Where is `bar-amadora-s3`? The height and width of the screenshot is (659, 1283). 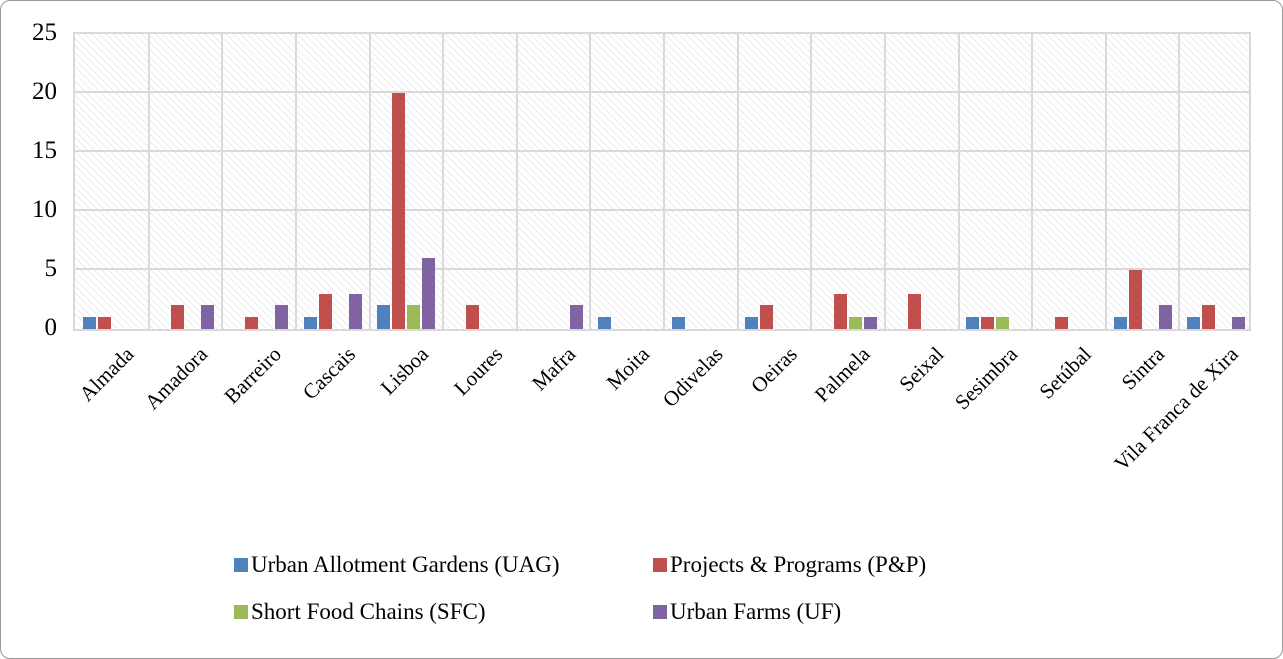 bar-amadora-s3 is located at coordinates (208, 317).